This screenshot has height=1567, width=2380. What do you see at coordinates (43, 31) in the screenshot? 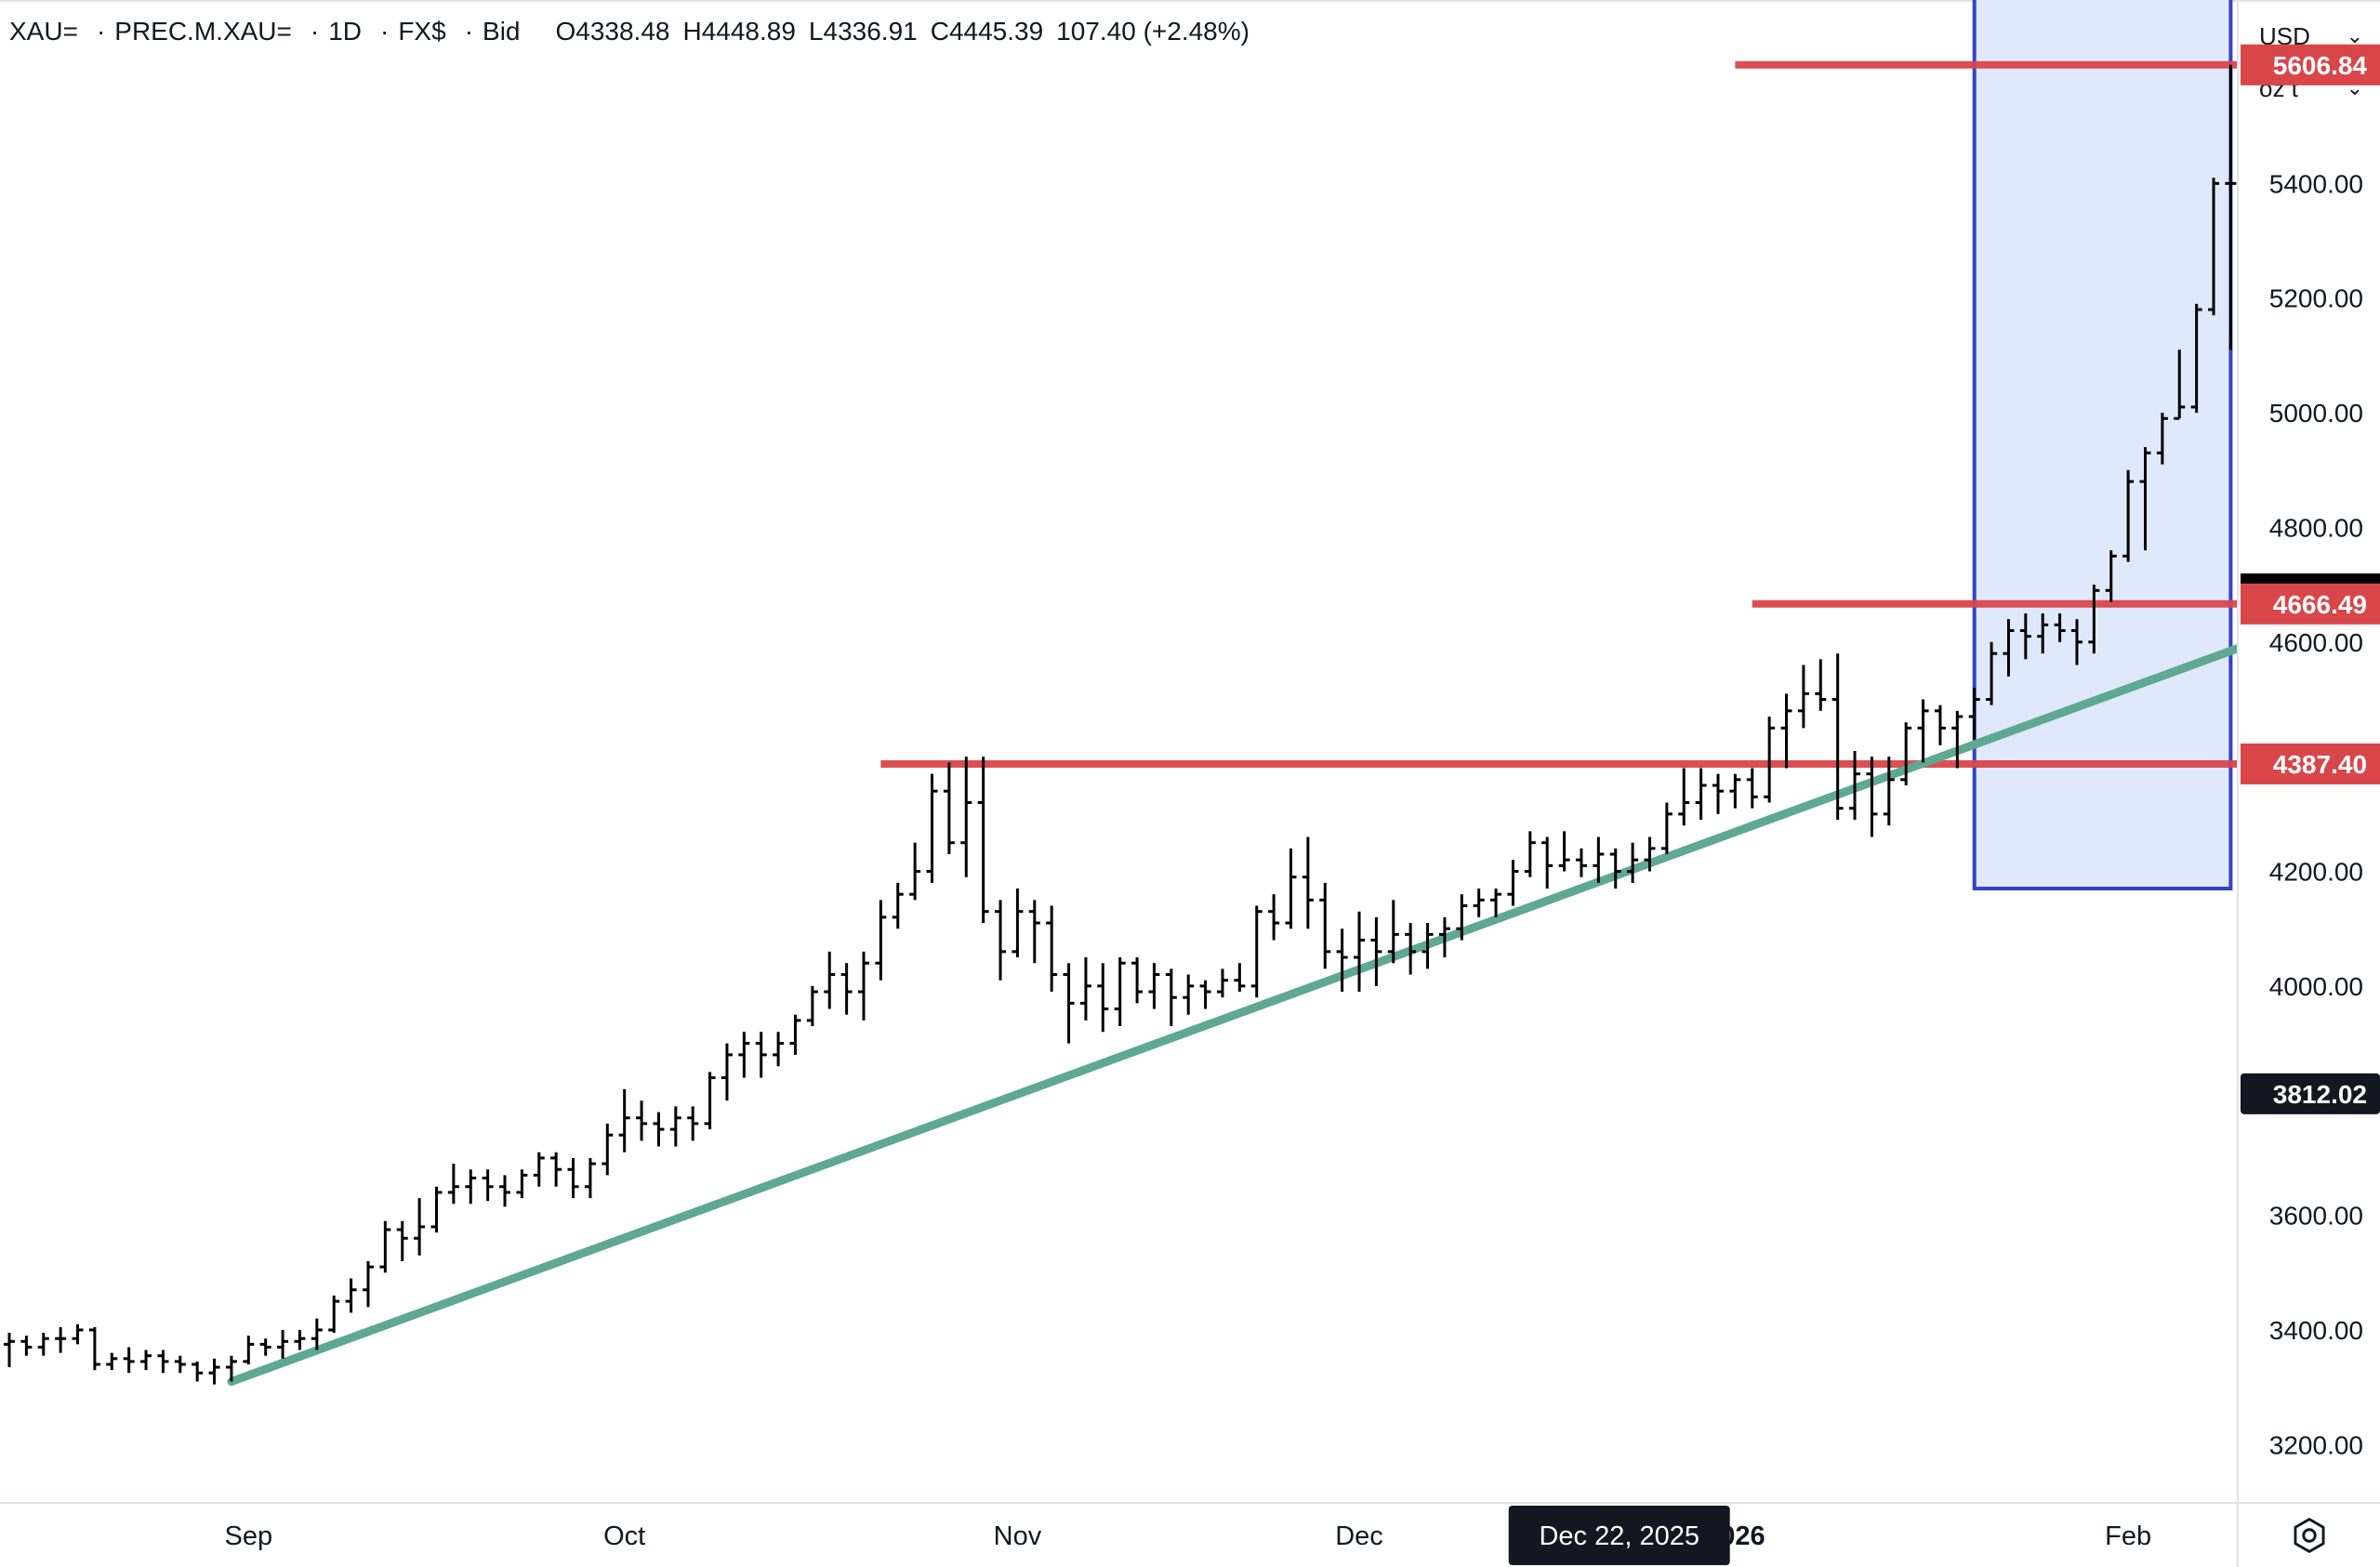
I see `symbol-code: XAU=` at bounding box center [43, 31].